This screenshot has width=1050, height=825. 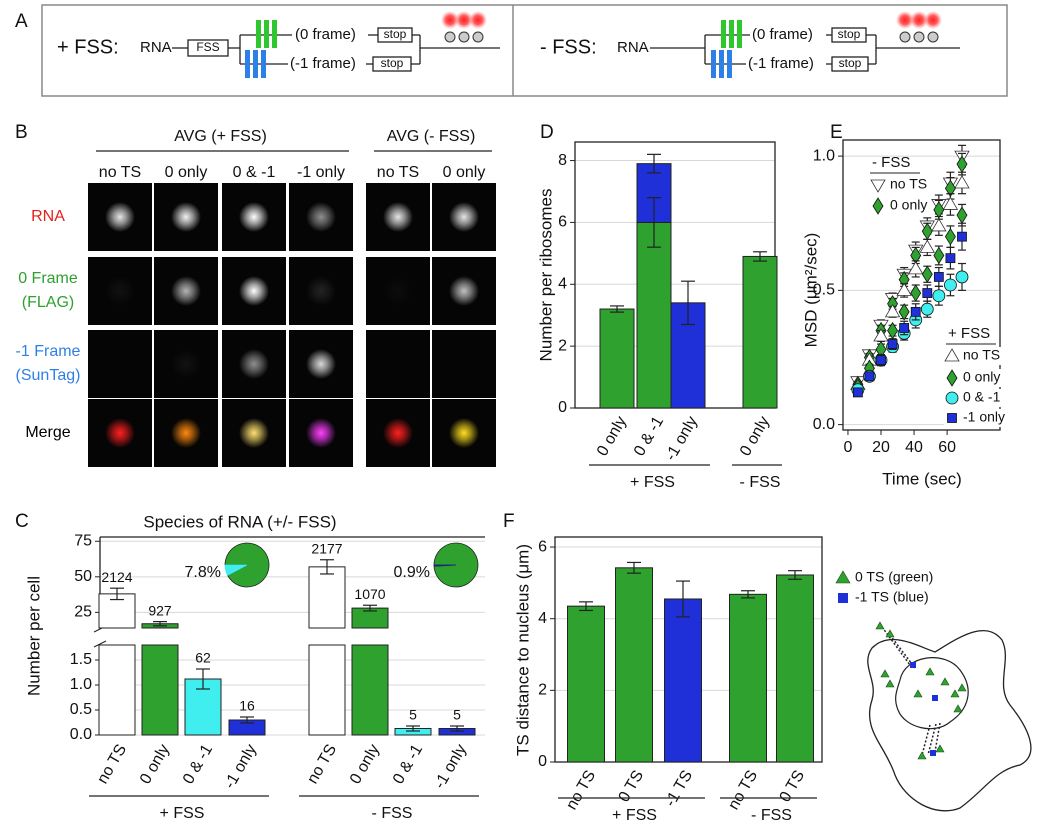 What do you see at coordinates (894, 577) in the screenshot?
I see `legend-label: 0 TS (green)` at bounding box center [894, 577].